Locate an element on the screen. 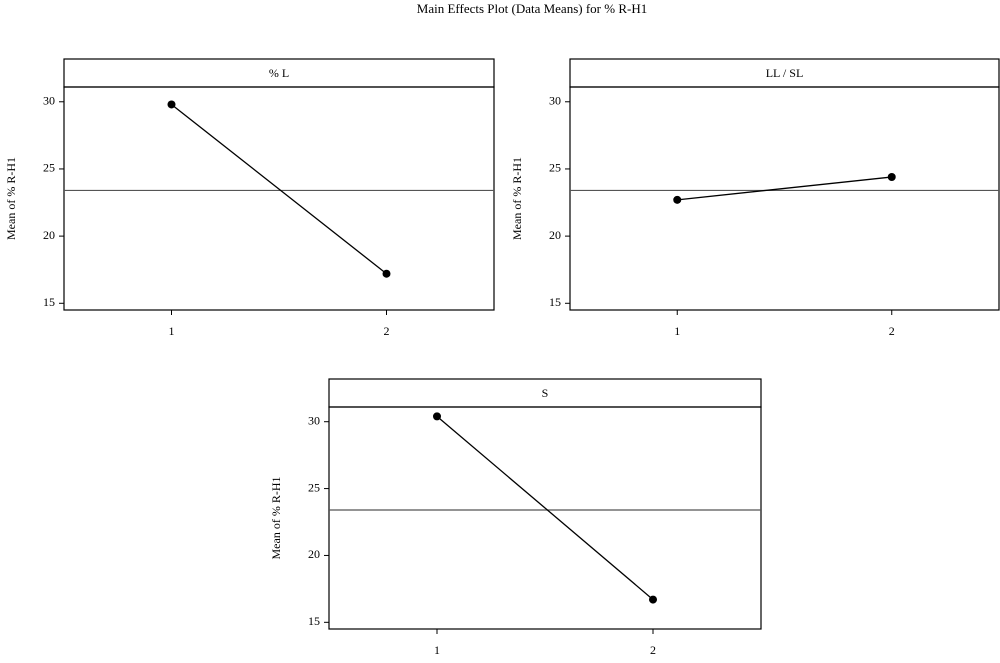 This screenshot has height=663, width=1000. panel-title: S is located at coordinates (545, 393).